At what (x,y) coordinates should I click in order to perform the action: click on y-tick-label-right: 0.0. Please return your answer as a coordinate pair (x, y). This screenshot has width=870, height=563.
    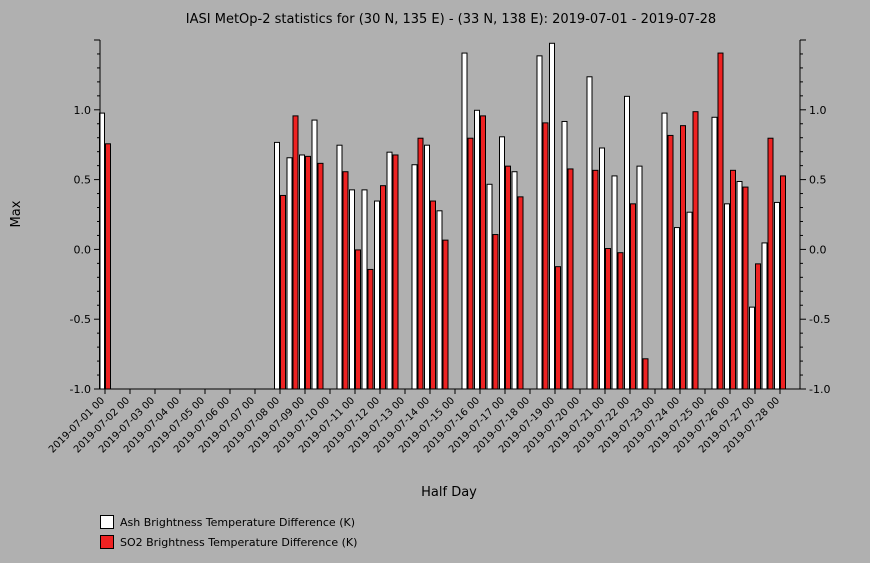
    Looking at the image, I should click on (818, 249).